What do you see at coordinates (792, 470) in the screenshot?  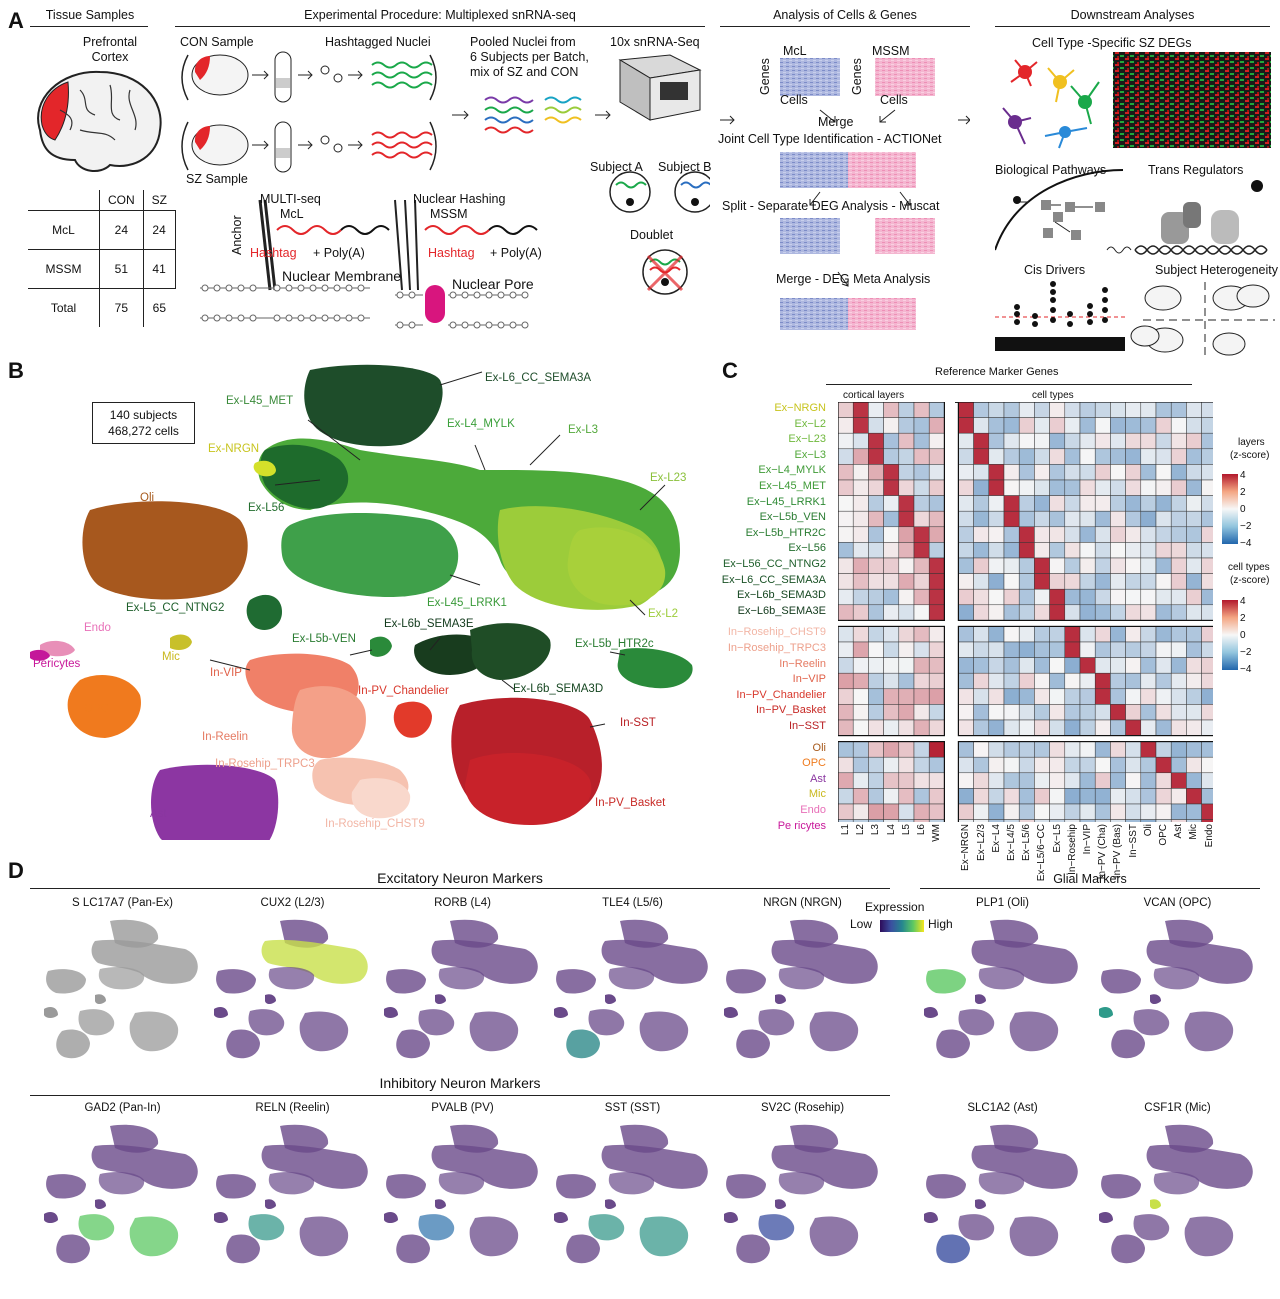 I see `heatmap-row-label: Ex−L4_MYLK` at bounding box center [792, 470].